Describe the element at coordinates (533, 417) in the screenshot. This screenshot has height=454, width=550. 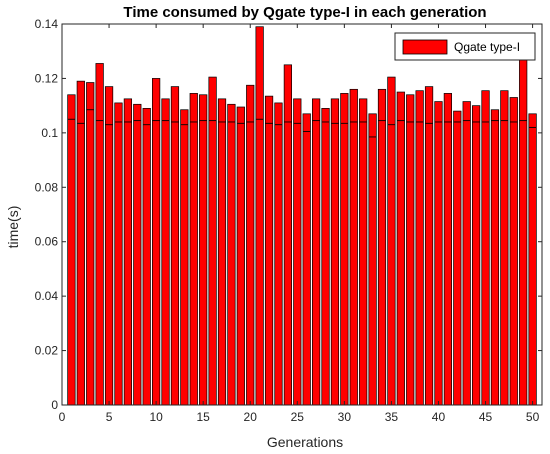
I see `x-tick-label-50: 50` at that location.